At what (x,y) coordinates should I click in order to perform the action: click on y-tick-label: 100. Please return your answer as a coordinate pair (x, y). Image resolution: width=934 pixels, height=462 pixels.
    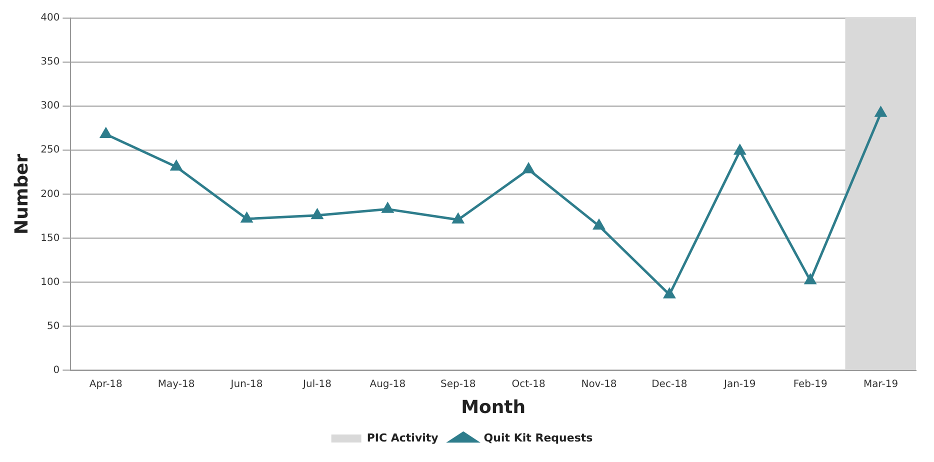
    Looking at the image, I should click on (50, 282).